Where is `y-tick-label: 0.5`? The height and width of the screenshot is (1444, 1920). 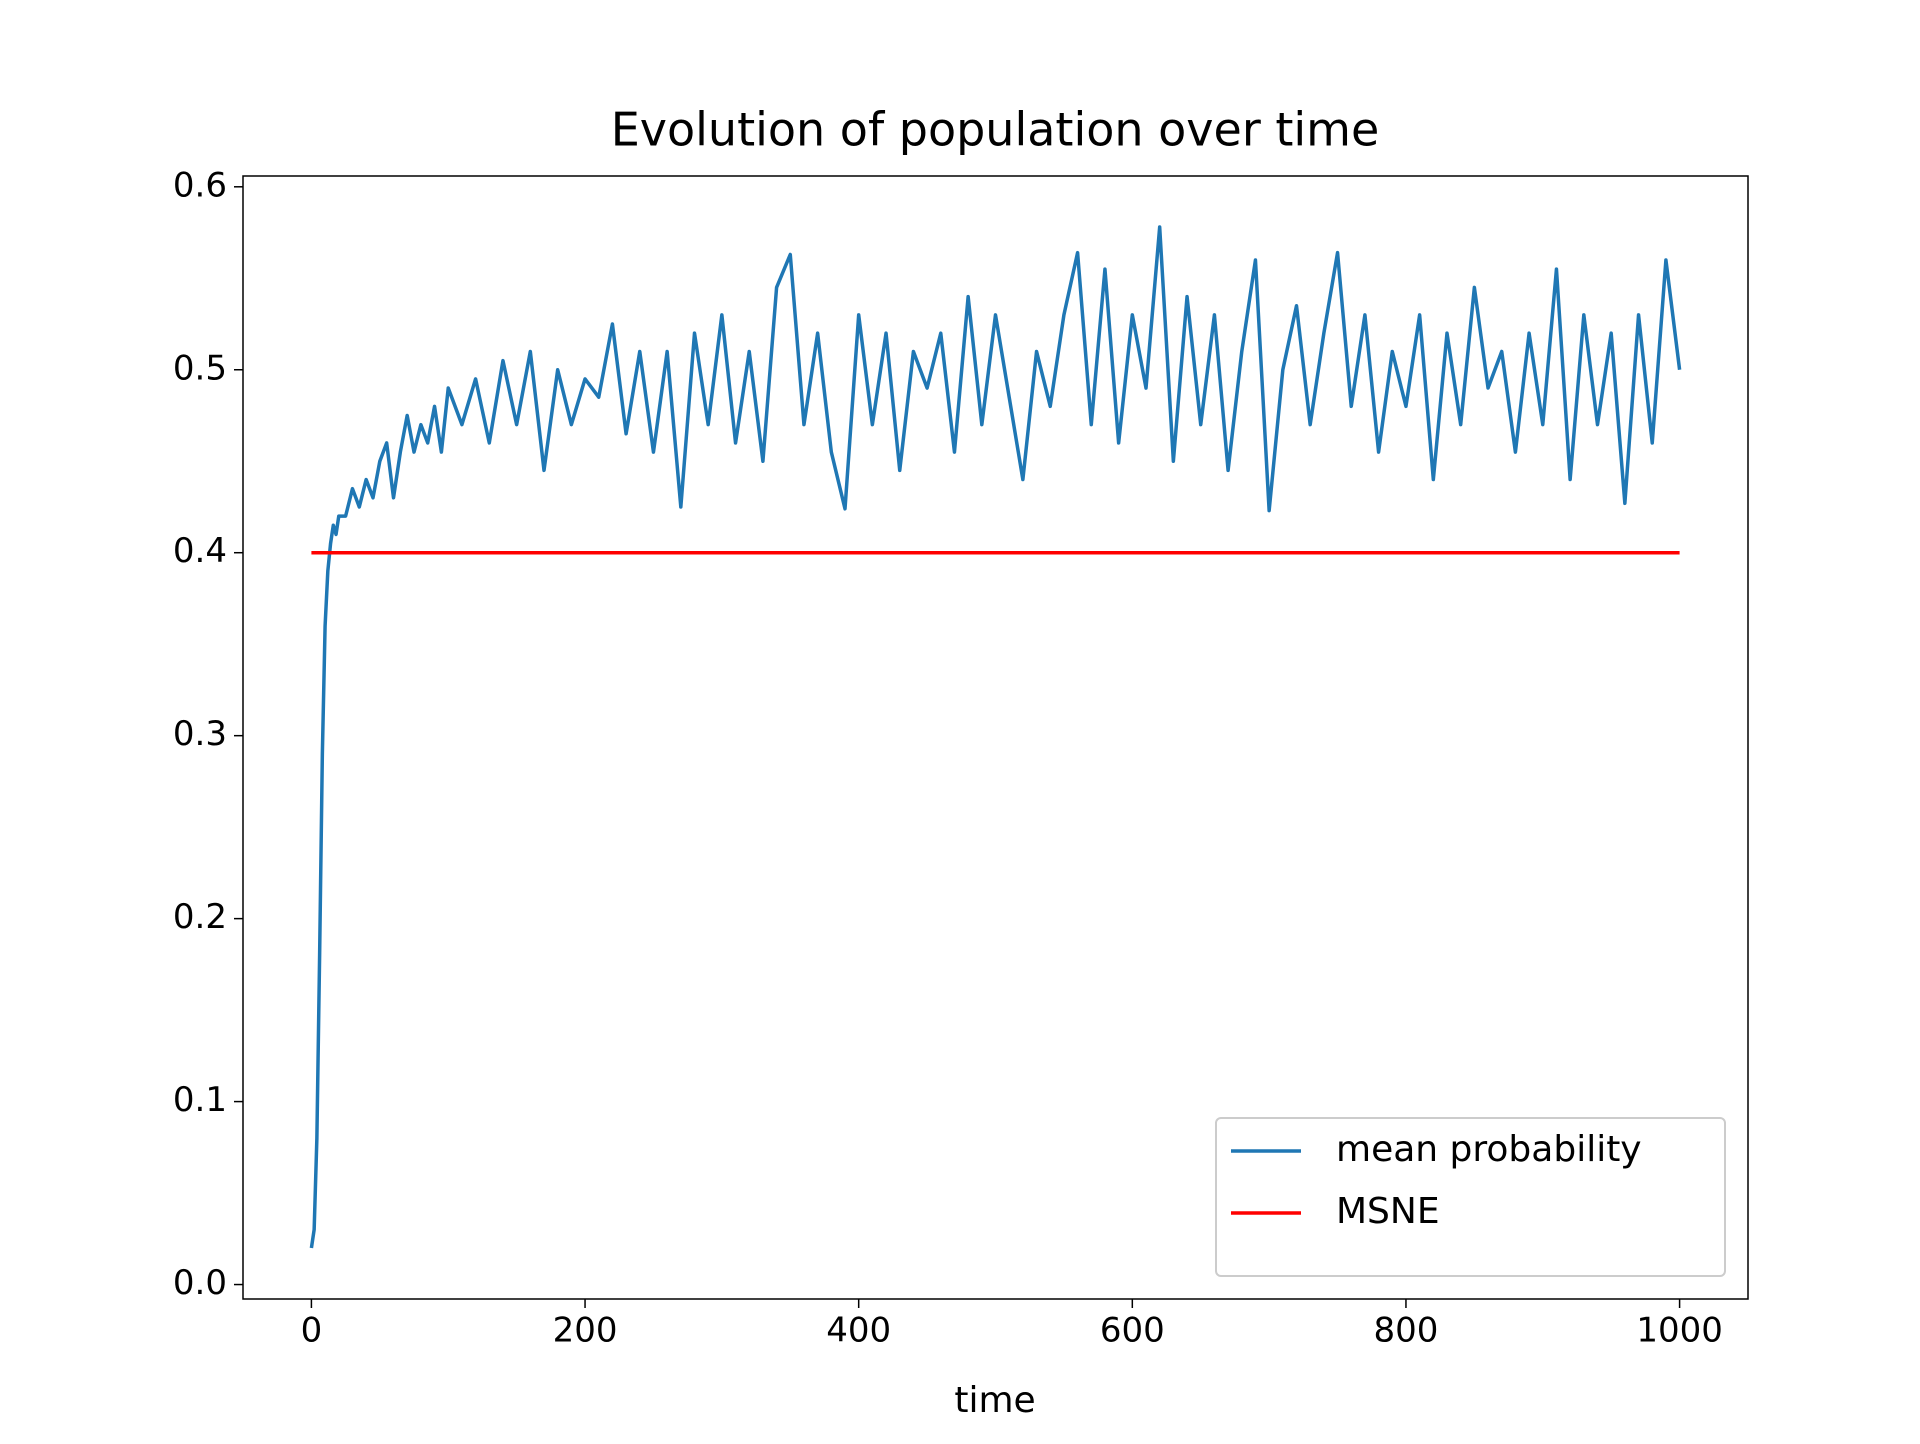
y-tick-label: 0.5 is located at coordinates (200, 368).